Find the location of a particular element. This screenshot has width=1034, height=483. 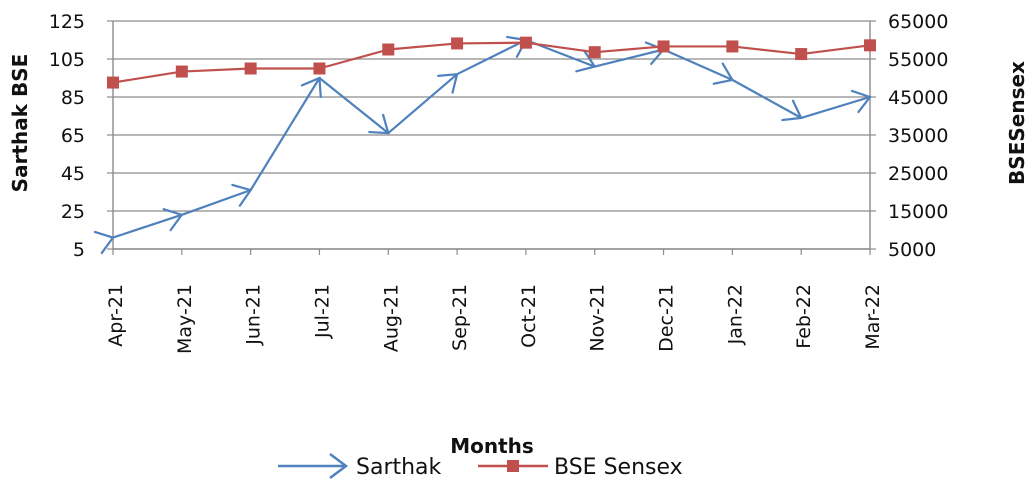

right-tick-label: 65000 is located at coordinates (918, 22).